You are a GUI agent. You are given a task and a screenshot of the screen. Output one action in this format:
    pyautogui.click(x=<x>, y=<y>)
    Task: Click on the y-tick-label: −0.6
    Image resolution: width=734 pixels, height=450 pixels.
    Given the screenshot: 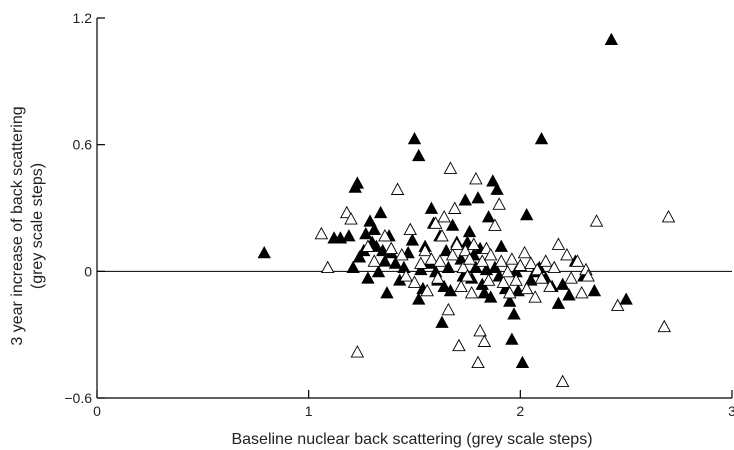 What is the action you would take?
    pyautogui.click(x=78, y=398)
    